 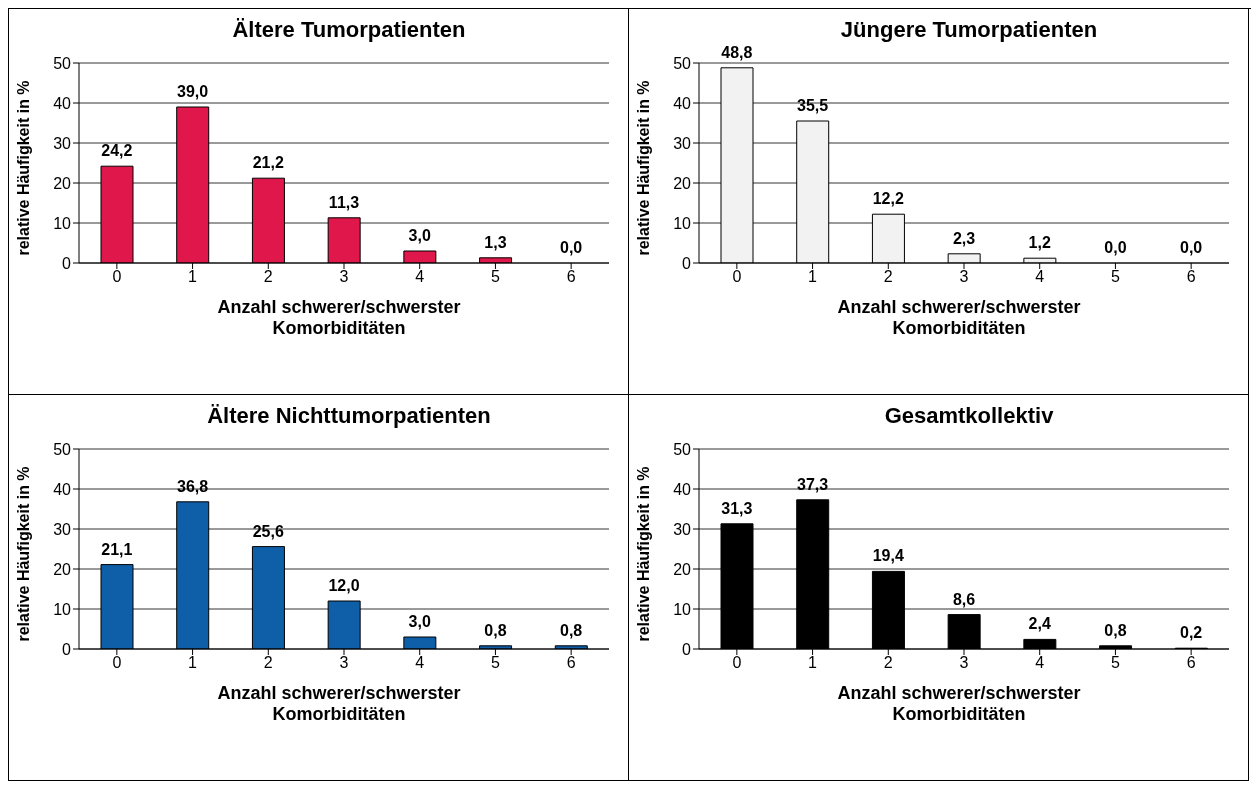 What do you see at coordinates (193, 486) in the screenshot?
I see `data-label: 36,8` at bounding box center [193, 486].